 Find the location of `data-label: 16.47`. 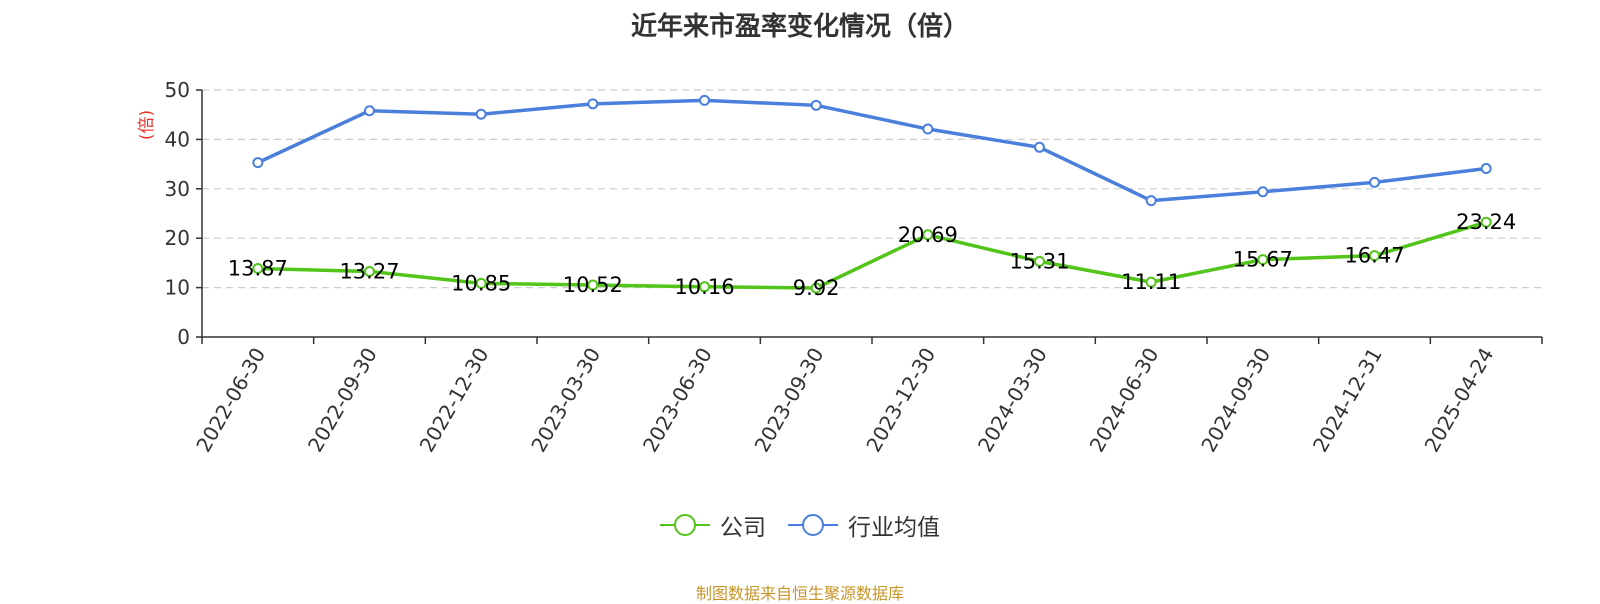

data-label: 16.47 is located at coordinates (1374, 256).